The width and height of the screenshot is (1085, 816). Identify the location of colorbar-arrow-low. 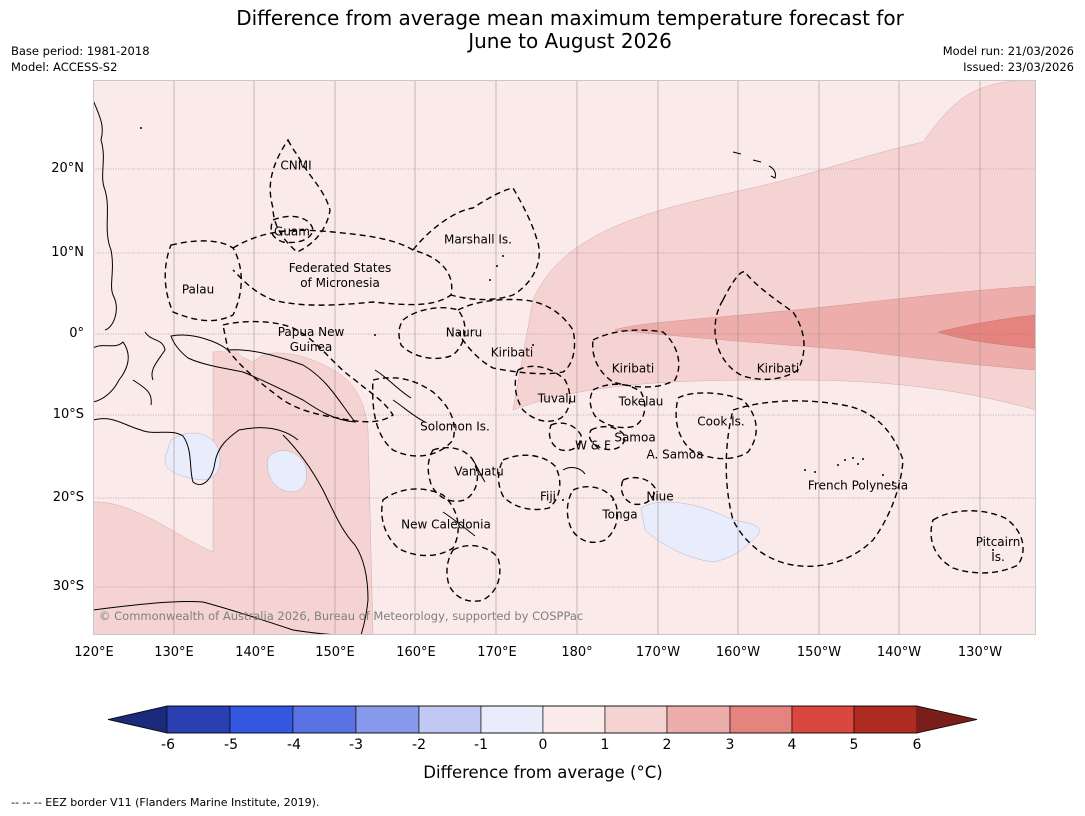
(137, 719).